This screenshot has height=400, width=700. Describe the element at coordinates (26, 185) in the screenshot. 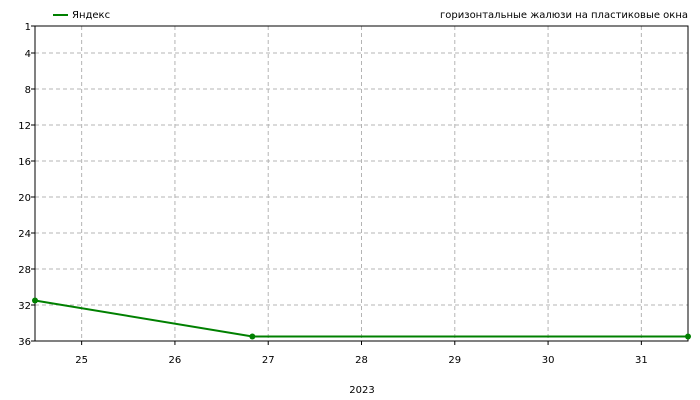

I see `y-axis: 1 4 8 12 16 20 24 28 32 36` at that location.